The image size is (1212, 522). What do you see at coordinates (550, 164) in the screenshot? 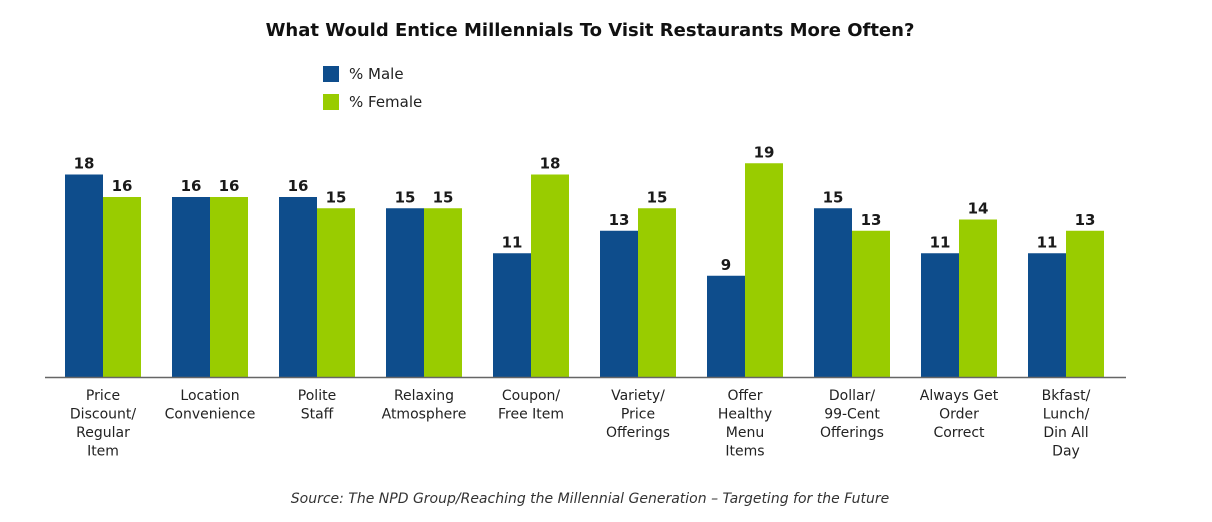
I see `data-label-female-4: 18` at bounding box center [550, 164].